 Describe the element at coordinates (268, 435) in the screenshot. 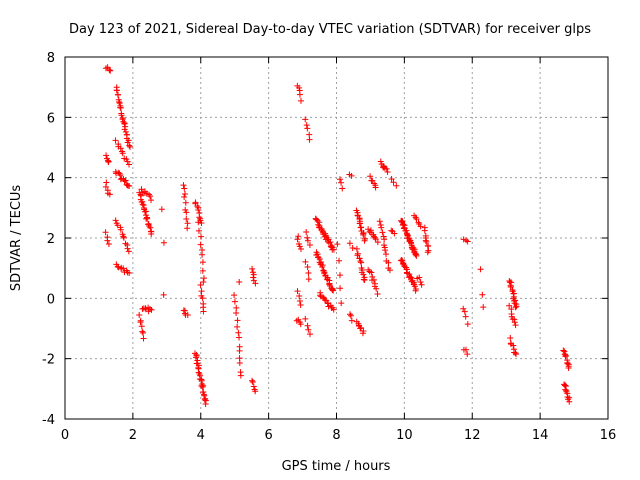

I see `x-tick-label: 6` at that location.